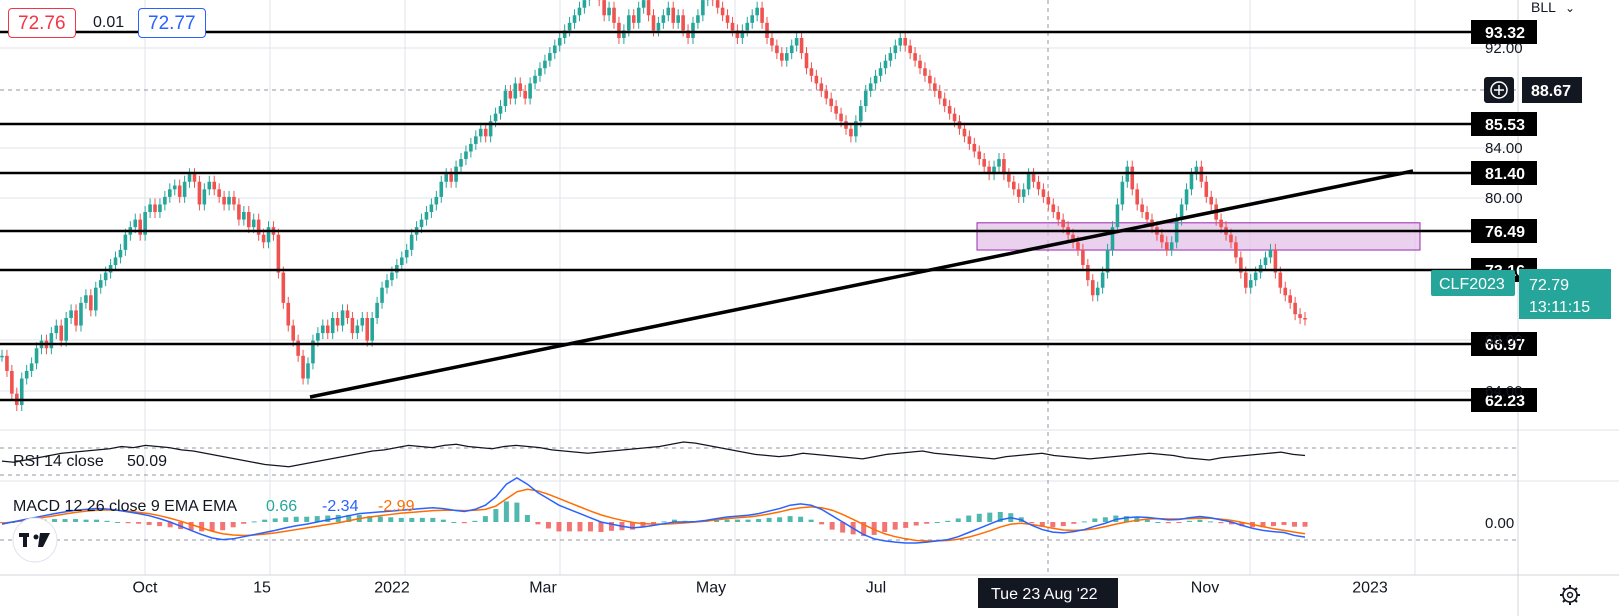  Describe the element at coordinates (125, 506) in the screenshot. I see `macd-title: MACD 12 26 close 9 EMA EMA` at that location.